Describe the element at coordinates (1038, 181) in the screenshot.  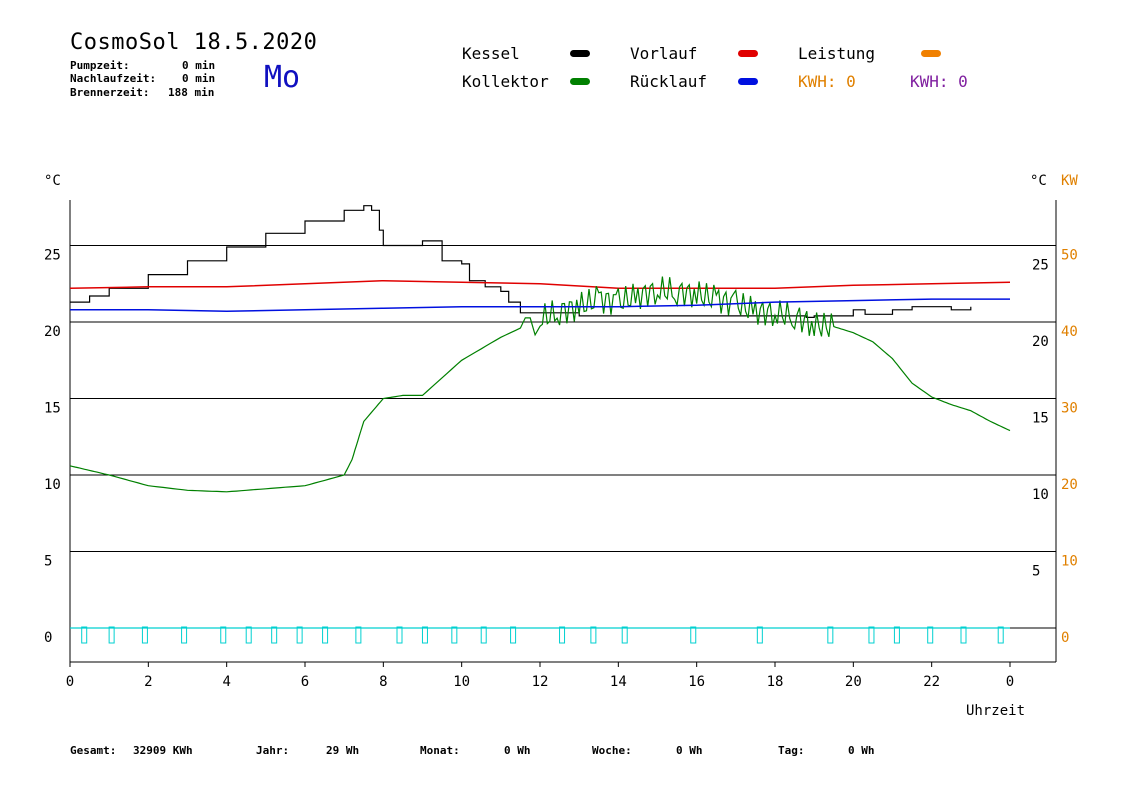
I see `y-unit-right: °C` at that location.